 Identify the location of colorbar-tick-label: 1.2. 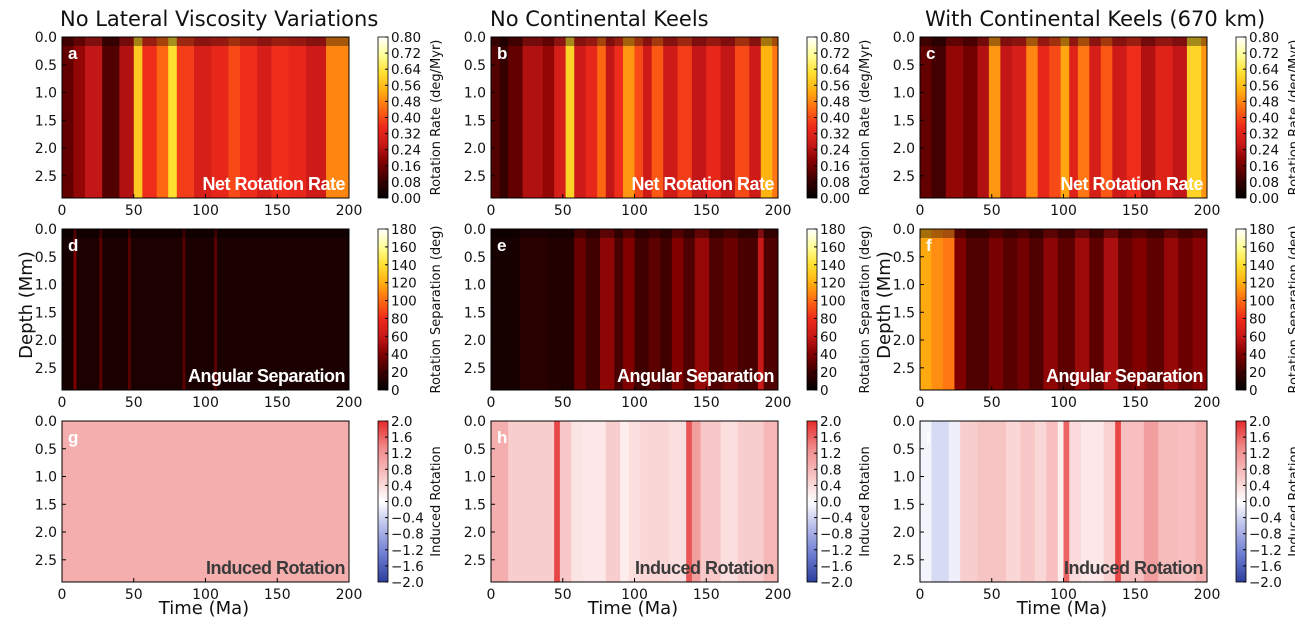
(401, 454).